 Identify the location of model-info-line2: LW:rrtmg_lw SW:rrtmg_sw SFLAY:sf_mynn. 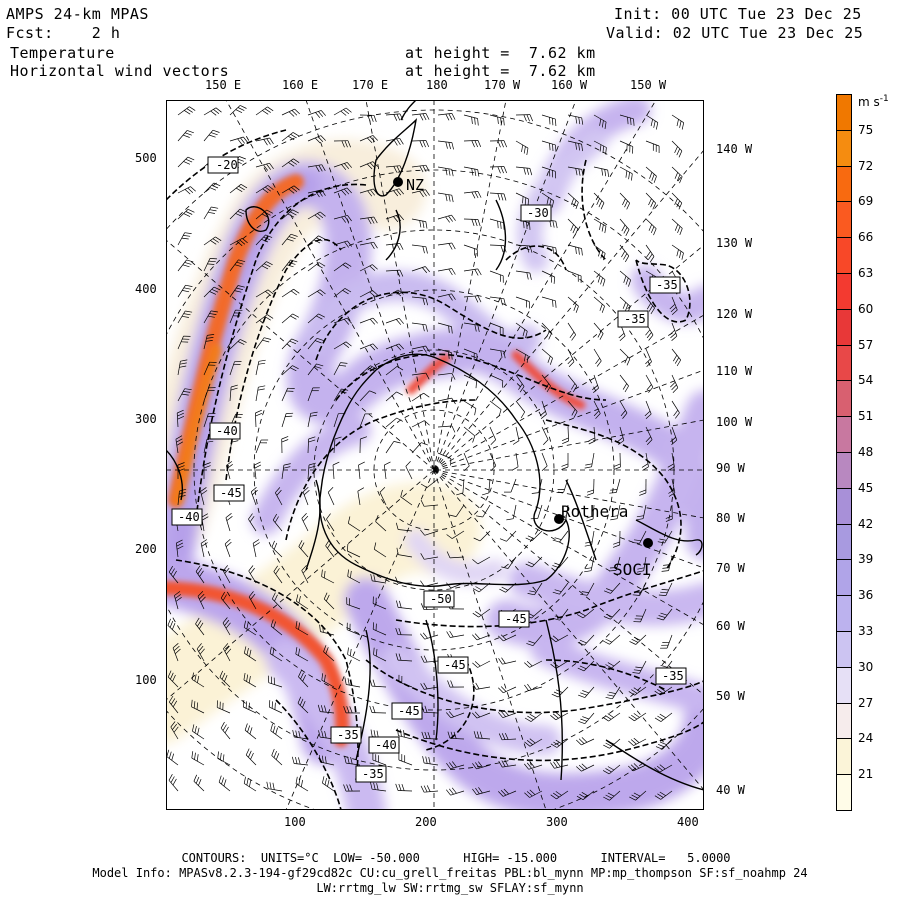
(450, 888).